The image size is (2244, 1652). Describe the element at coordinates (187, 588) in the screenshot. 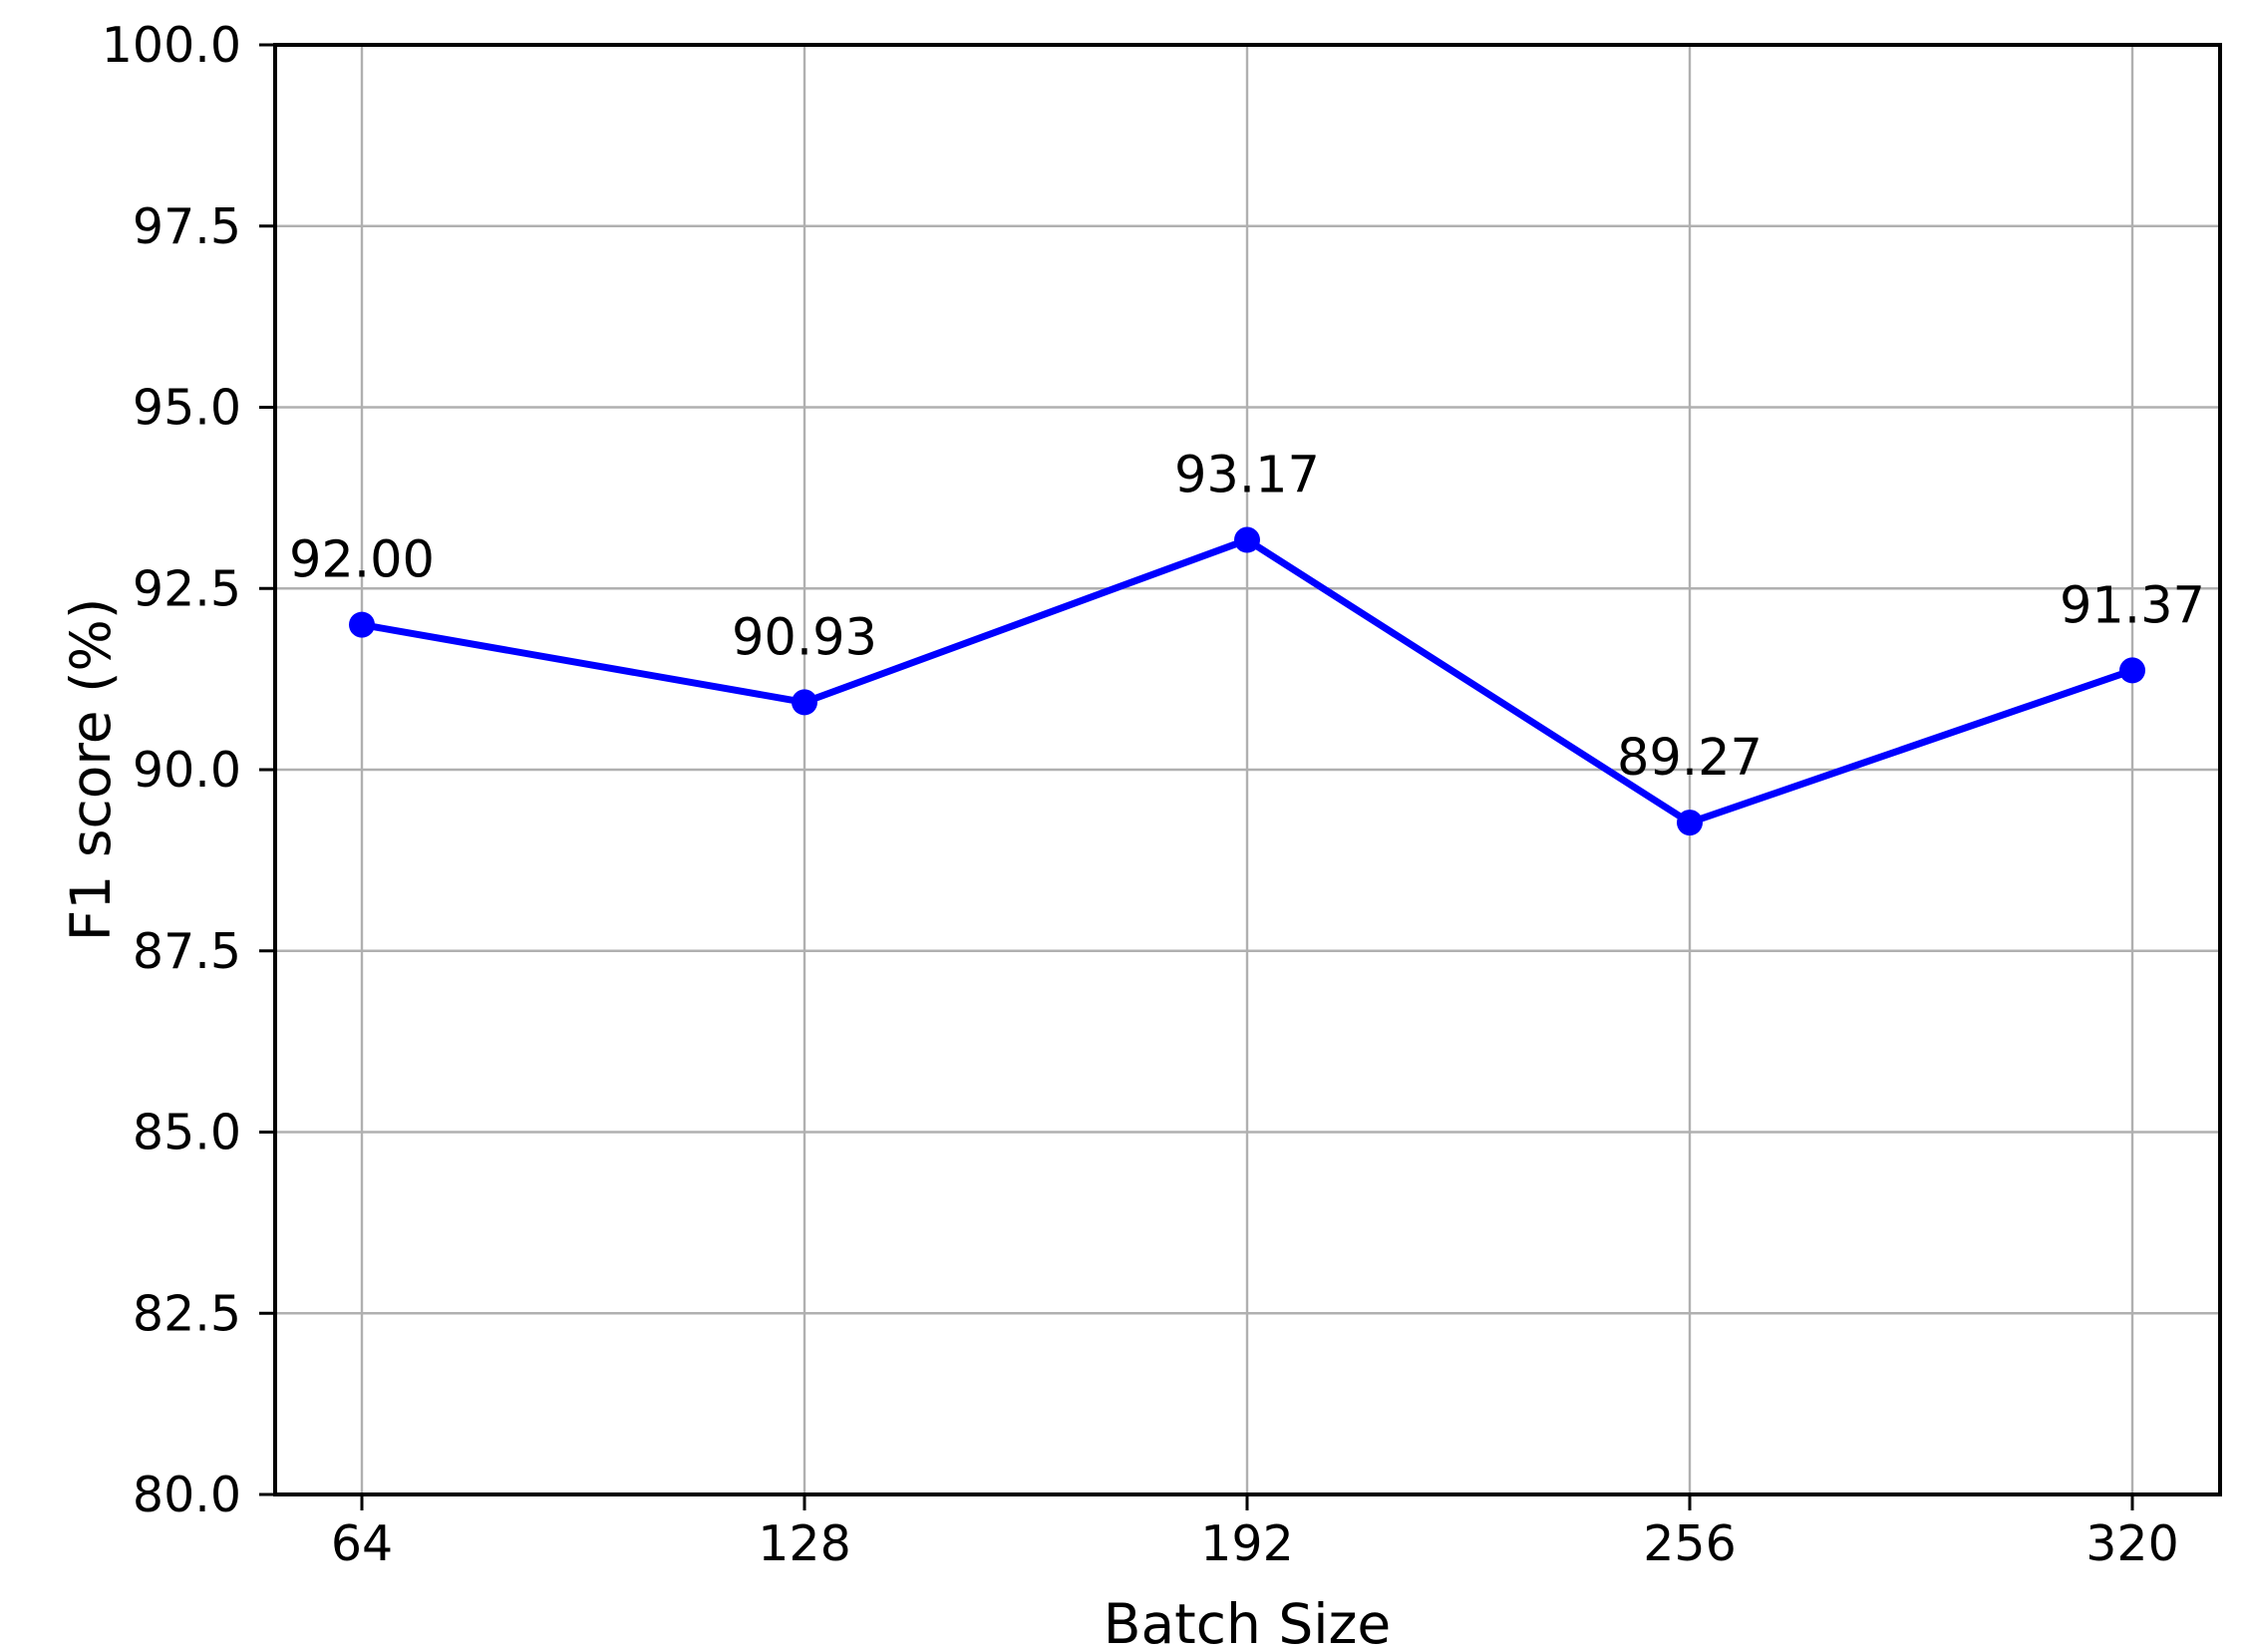

I see `y-tick-label: 92.5` at that location.